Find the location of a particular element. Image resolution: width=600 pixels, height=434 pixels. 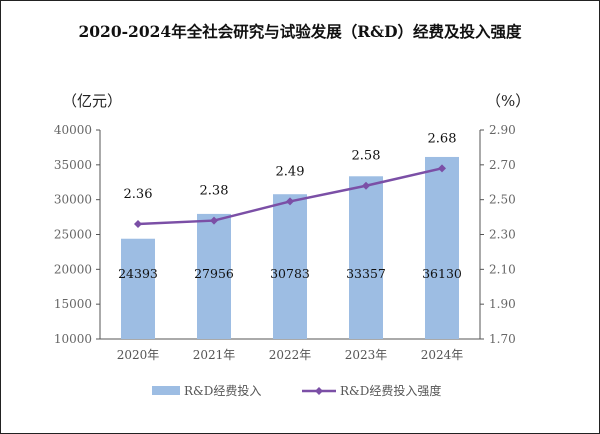

bar-data-label: 27956 is located at coordinates (214, 273).